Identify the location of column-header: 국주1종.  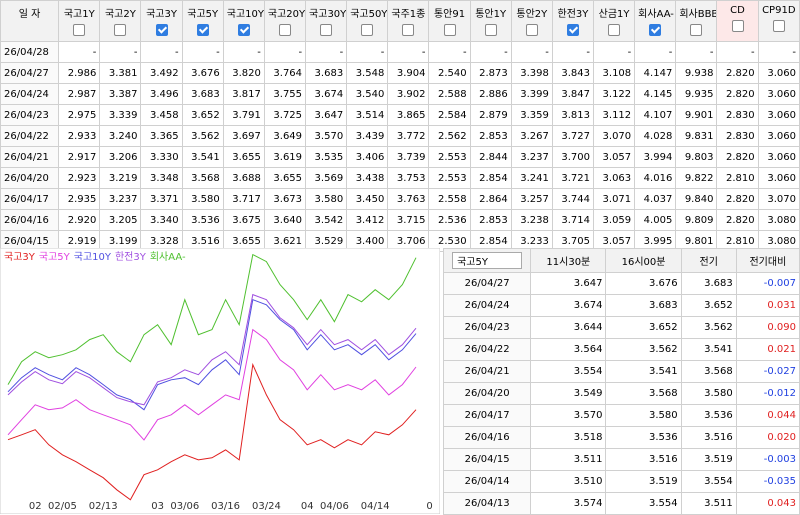
(408, 21).